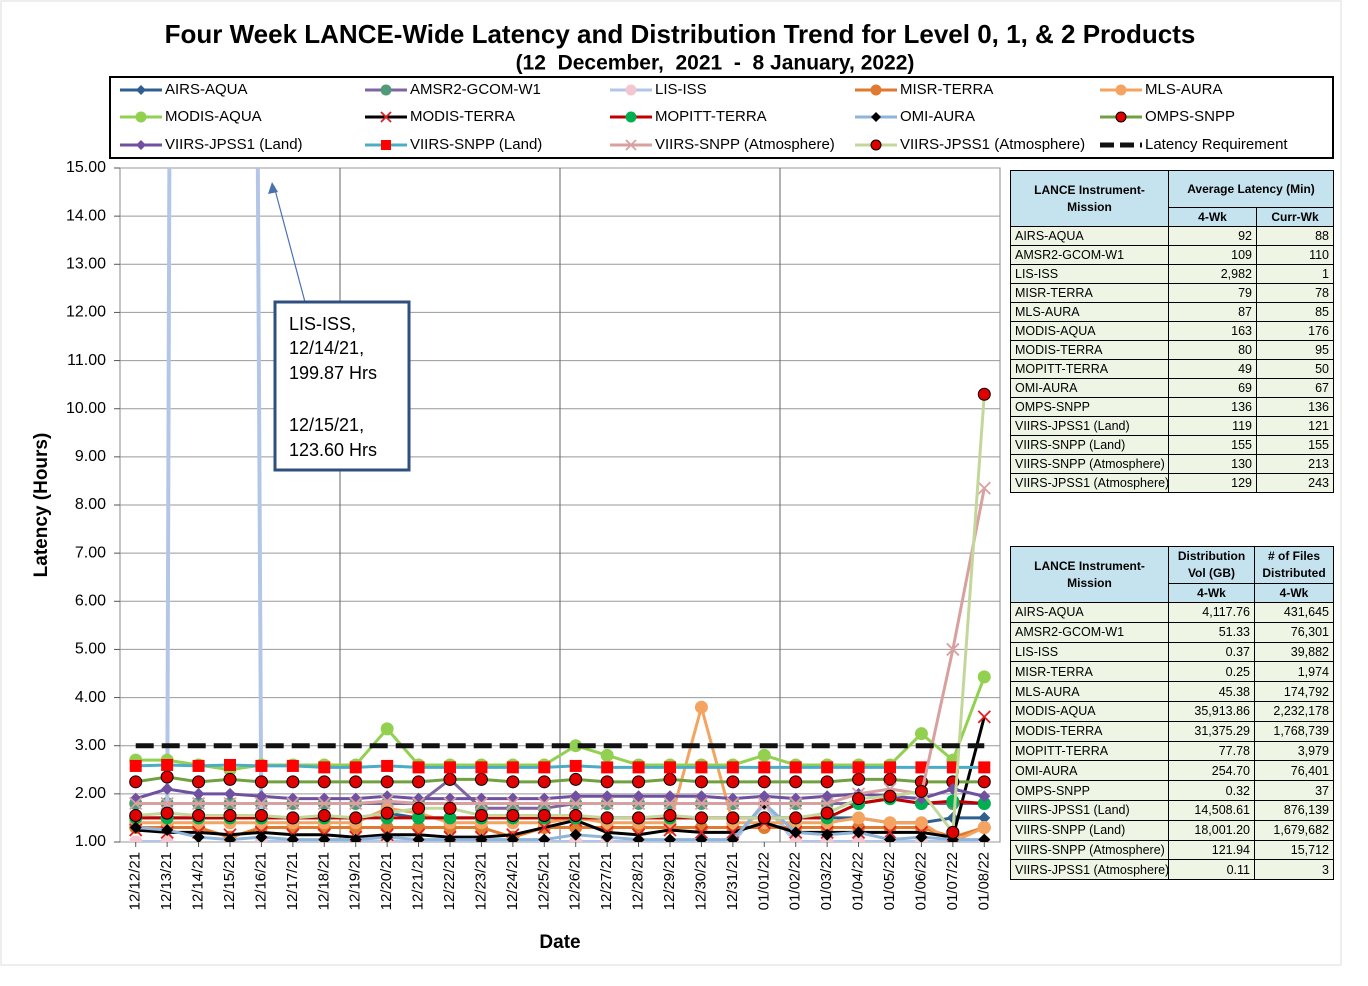  What do you see at coordinates (1089, 612) in the screenshot?
I see `table-row-label: AIRS-AQUA` at bounding box center [1089, 612].